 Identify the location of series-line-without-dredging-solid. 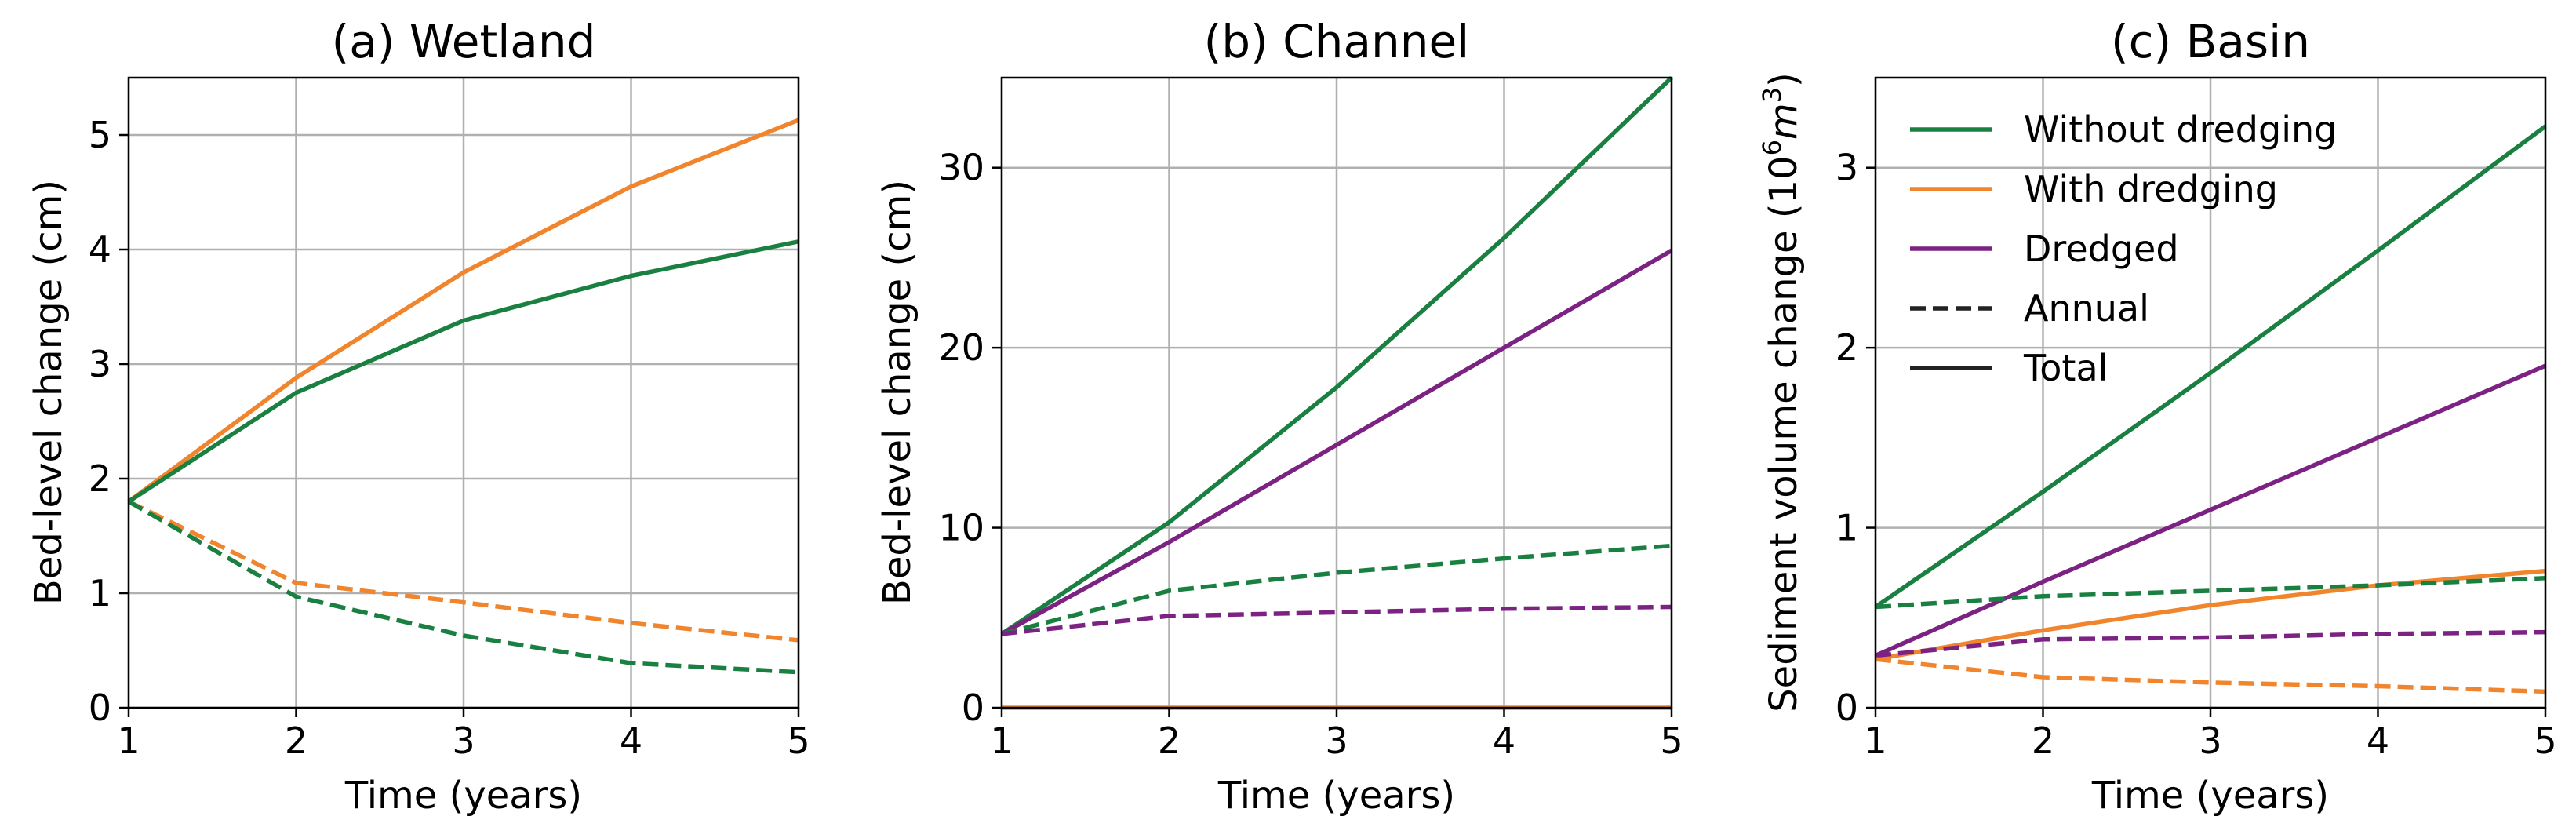
(463, 371).